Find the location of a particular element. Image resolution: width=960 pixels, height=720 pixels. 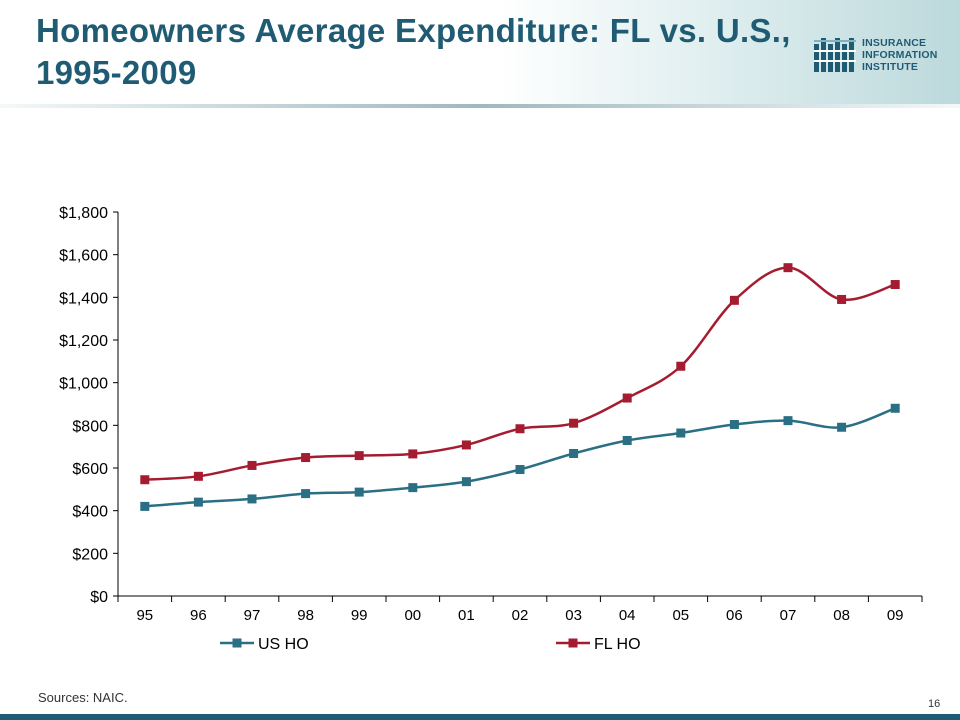

logo-line-1: INSURANCE is located at coordinates (894, 43).